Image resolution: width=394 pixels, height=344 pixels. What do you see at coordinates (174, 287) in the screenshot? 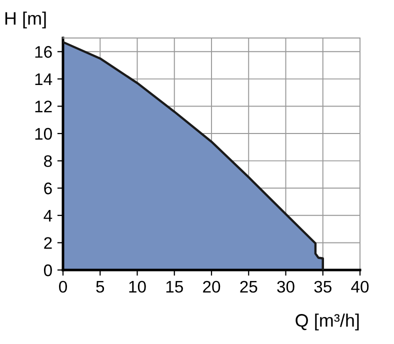
I see `x-tick-label: 15` at bounding box center [174, 287].